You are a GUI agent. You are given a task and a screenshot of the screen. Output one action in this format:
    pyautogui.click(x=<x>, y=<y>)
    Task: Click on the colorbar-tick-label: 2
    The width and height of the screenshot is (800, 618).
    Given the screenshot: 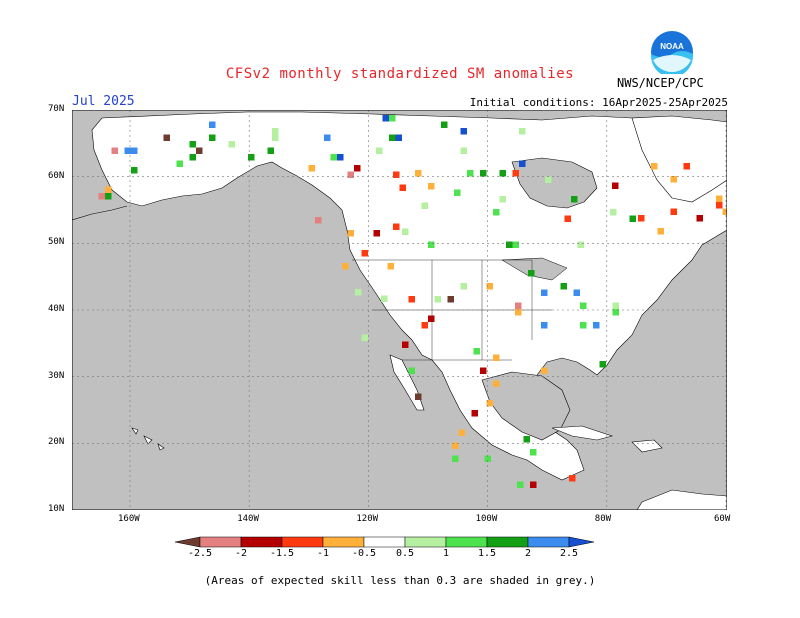 What is the action you would take?
    pyautogui.click(x=528, y=553)
    